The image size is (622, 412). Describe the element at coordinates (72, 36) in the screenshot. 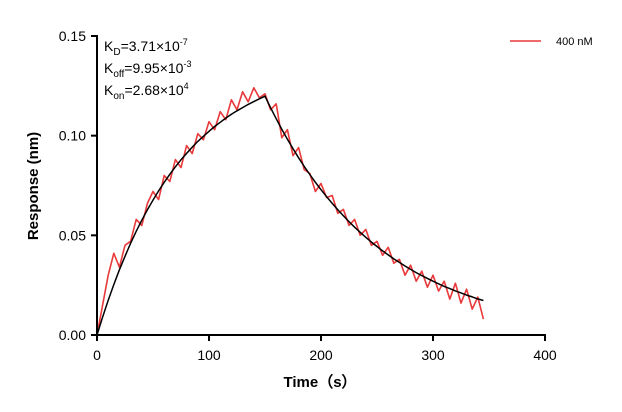

I see `y-tick-label: 0.15` at that location.